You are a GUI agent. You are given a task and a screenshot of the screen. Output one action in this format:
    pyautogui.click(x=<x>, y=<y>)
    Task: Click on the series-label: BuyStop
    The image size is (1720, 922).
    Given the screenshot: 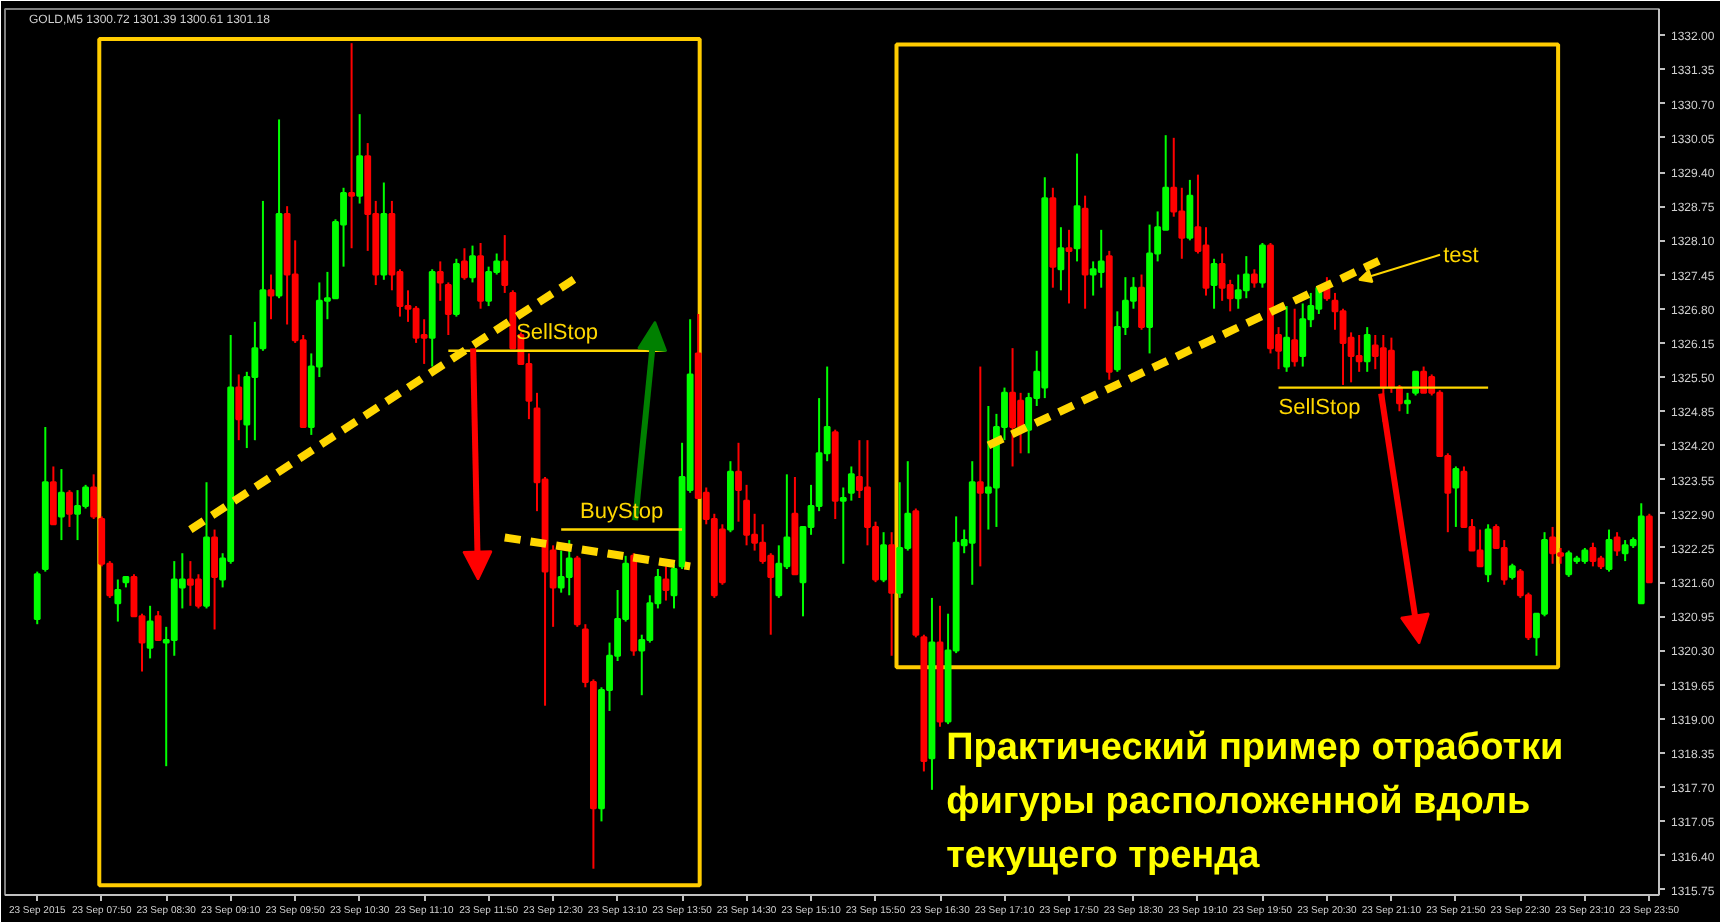 What is the action you would take?
    pyautogui.click(x=622, y=511)
    